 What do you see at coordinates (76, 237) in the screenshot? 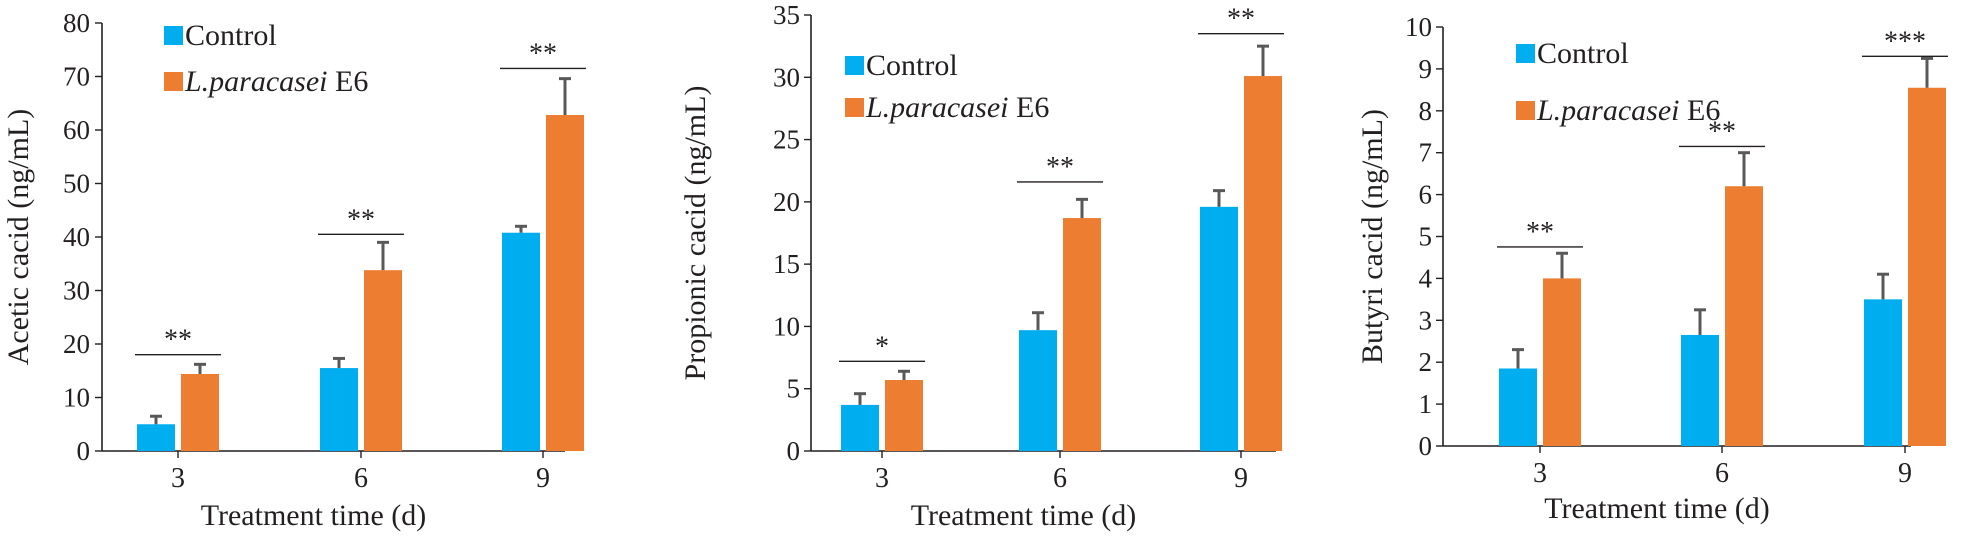
I see `y-tick-label: 40` at bounding box center [76, 237].